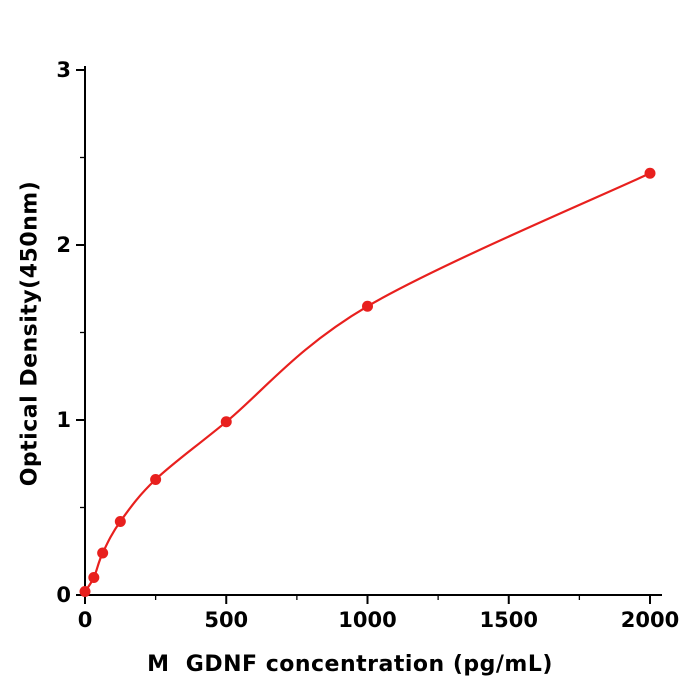 The image size is (700, 700). I want to click on x-tick-label: 1500, so click(509, 620).